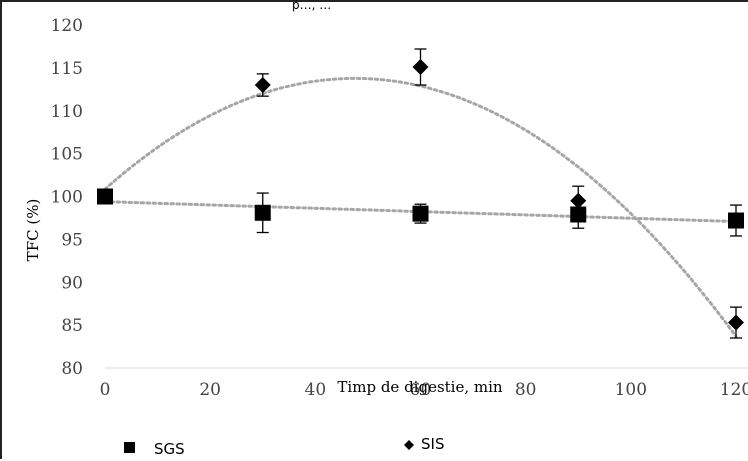  I want to click on y-tick-label: 90, so click(72, 283).